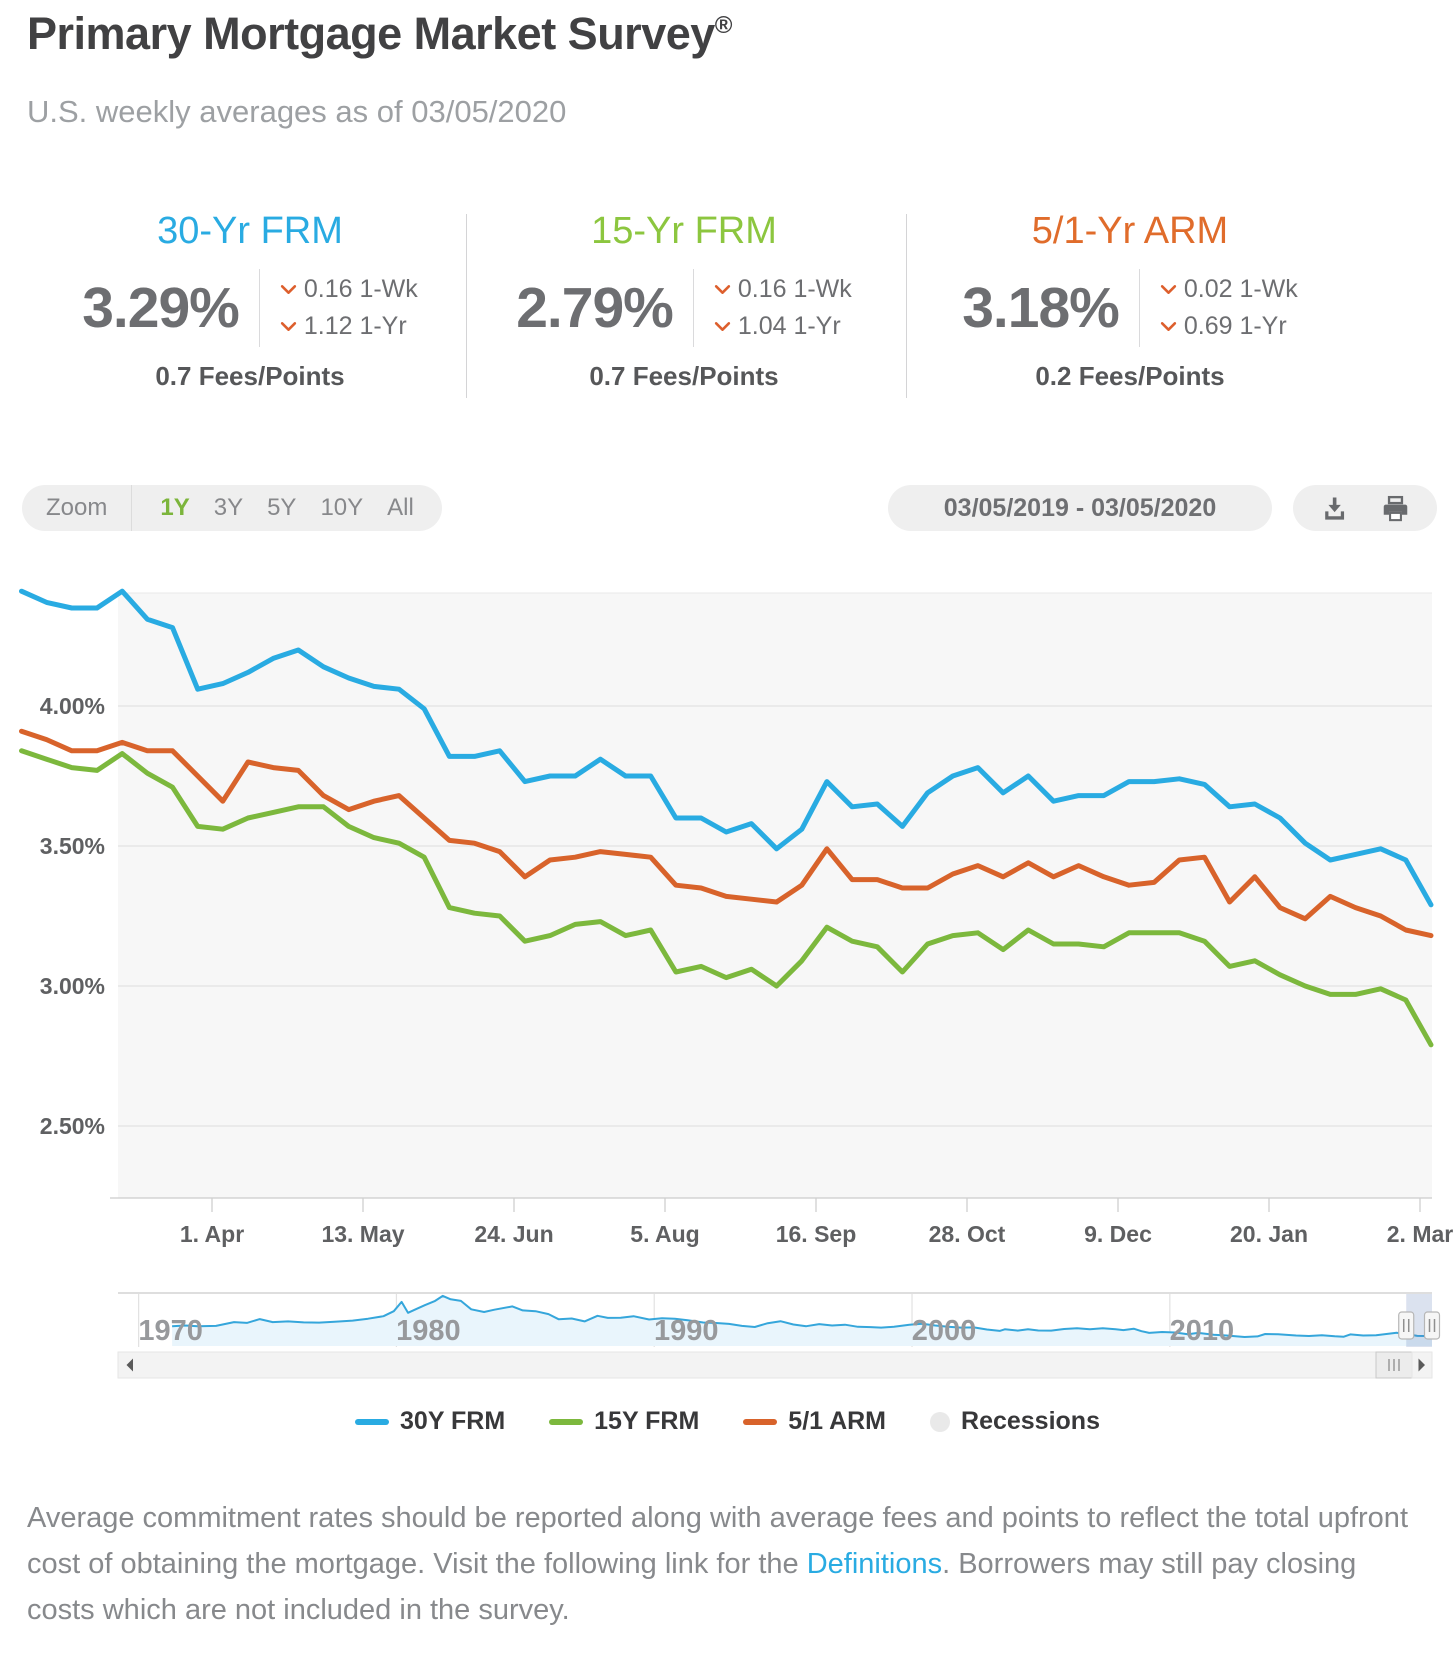 Image resolution: width=1455 pixels, height=1672 pixels. I want to click on x-axis-label: 1. Apr, so click(212, 1234).